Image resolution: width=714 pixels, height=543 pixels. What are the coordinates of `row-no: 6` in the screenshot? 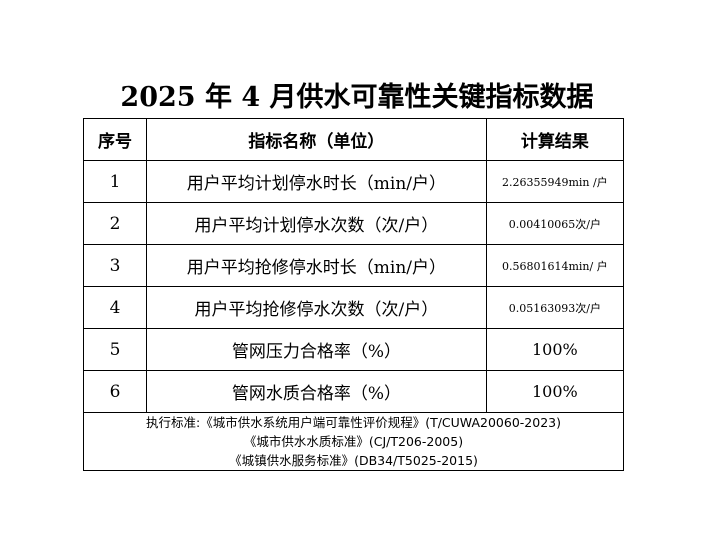 It's located at (115, 391).